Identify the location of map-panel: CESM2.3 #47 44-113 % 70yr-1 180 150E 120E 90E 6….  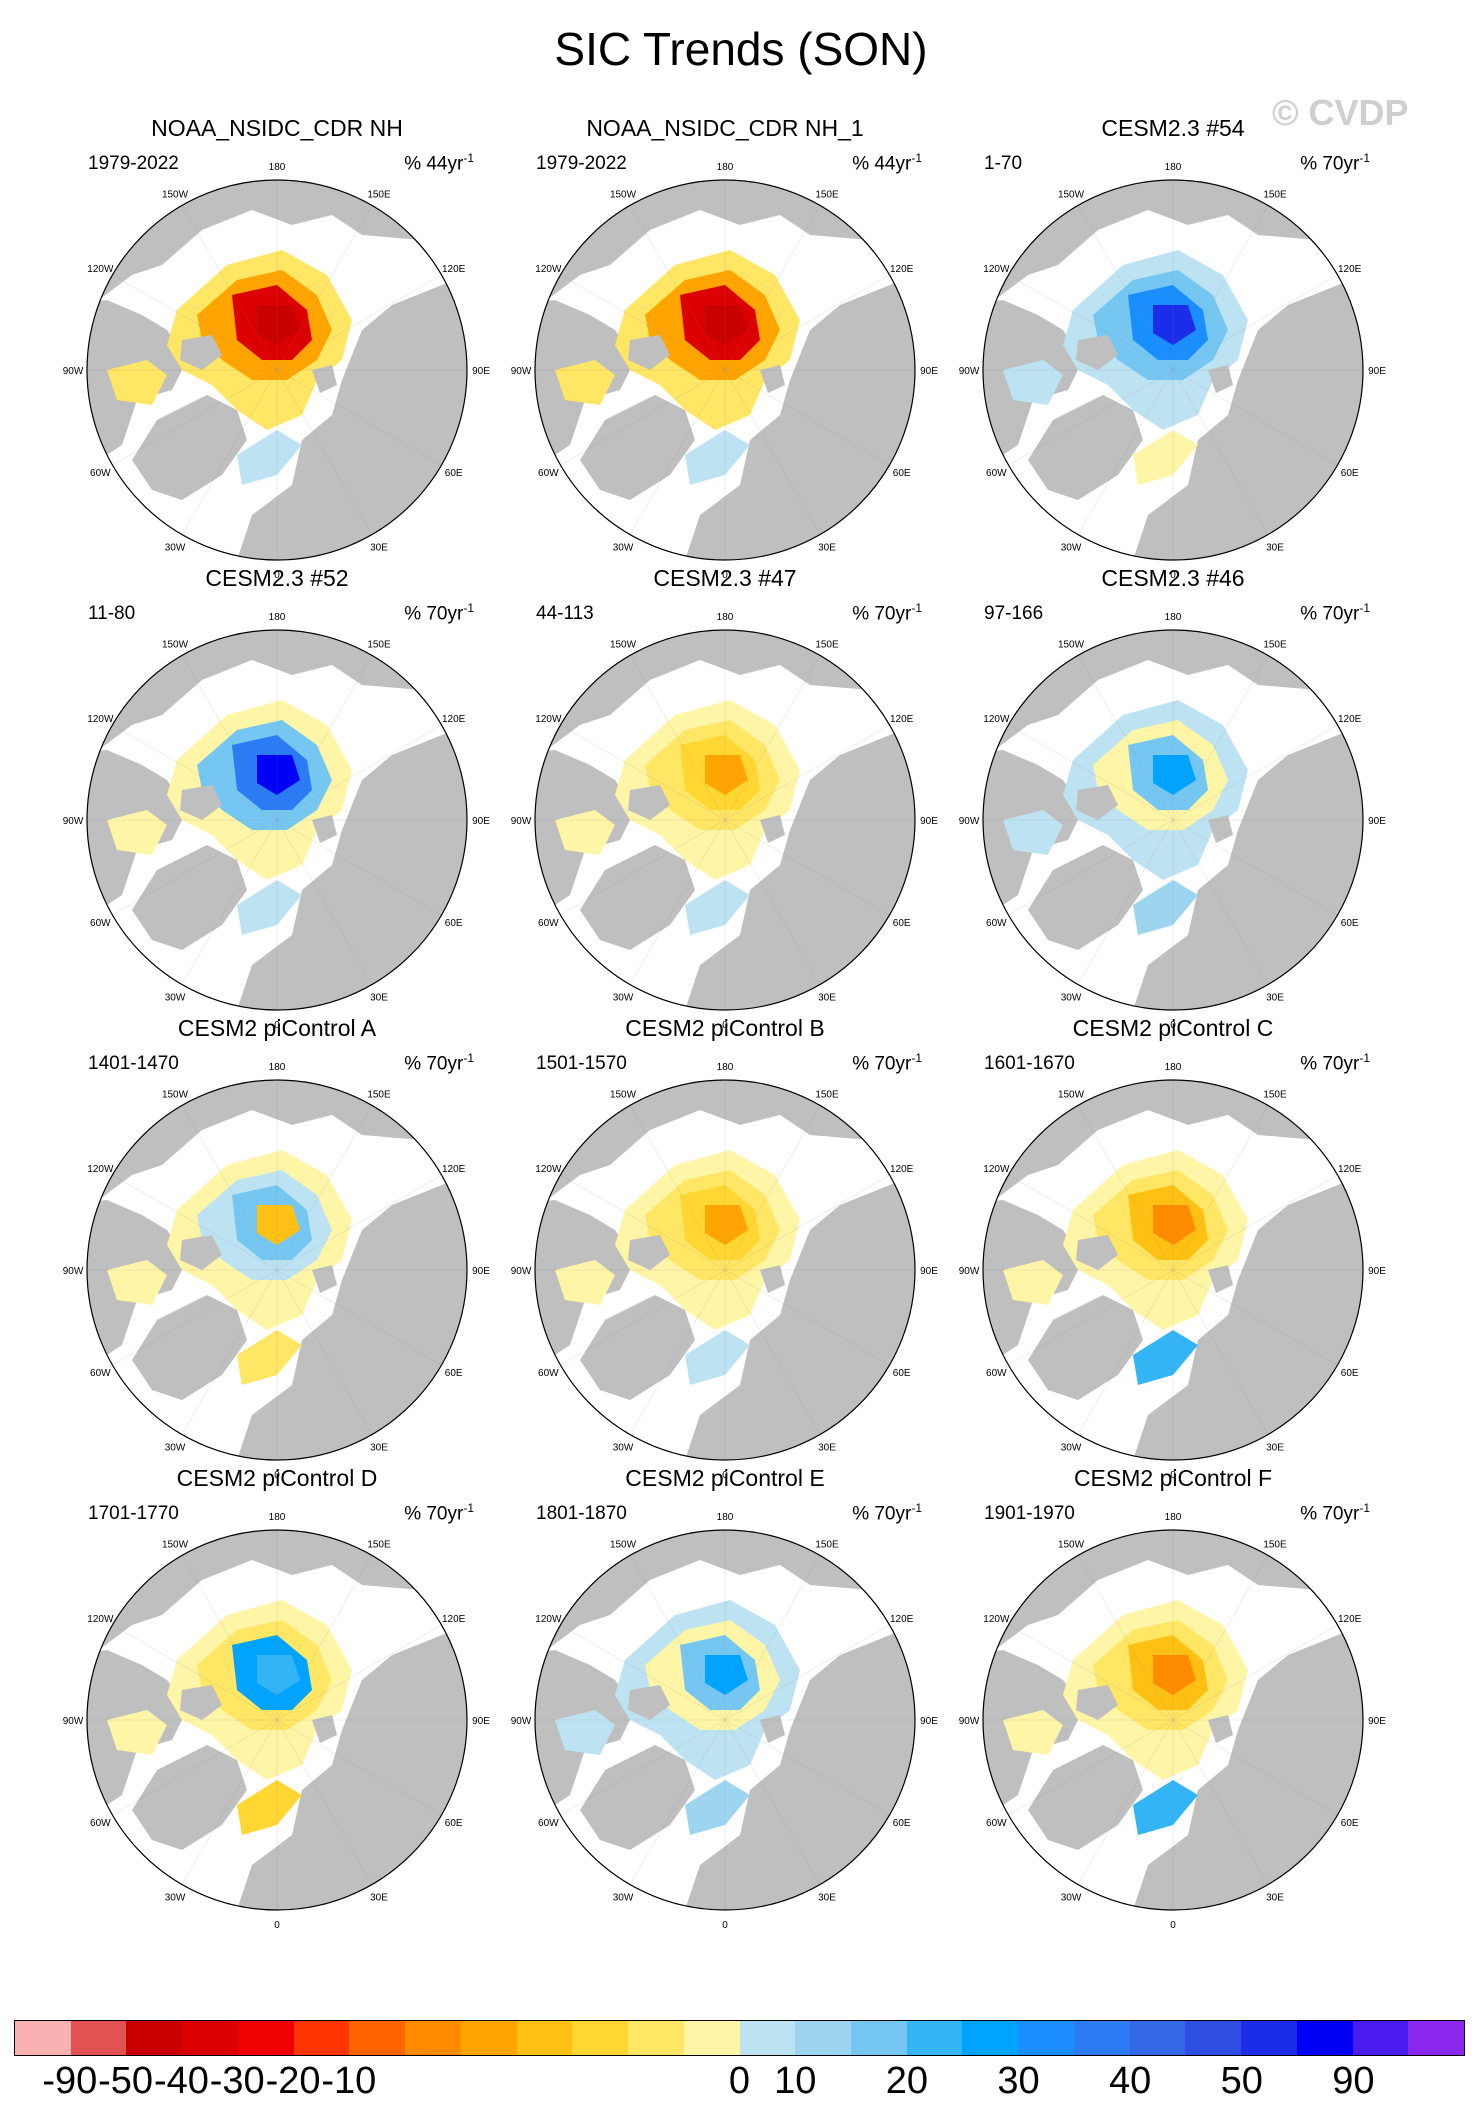
(725, 800).